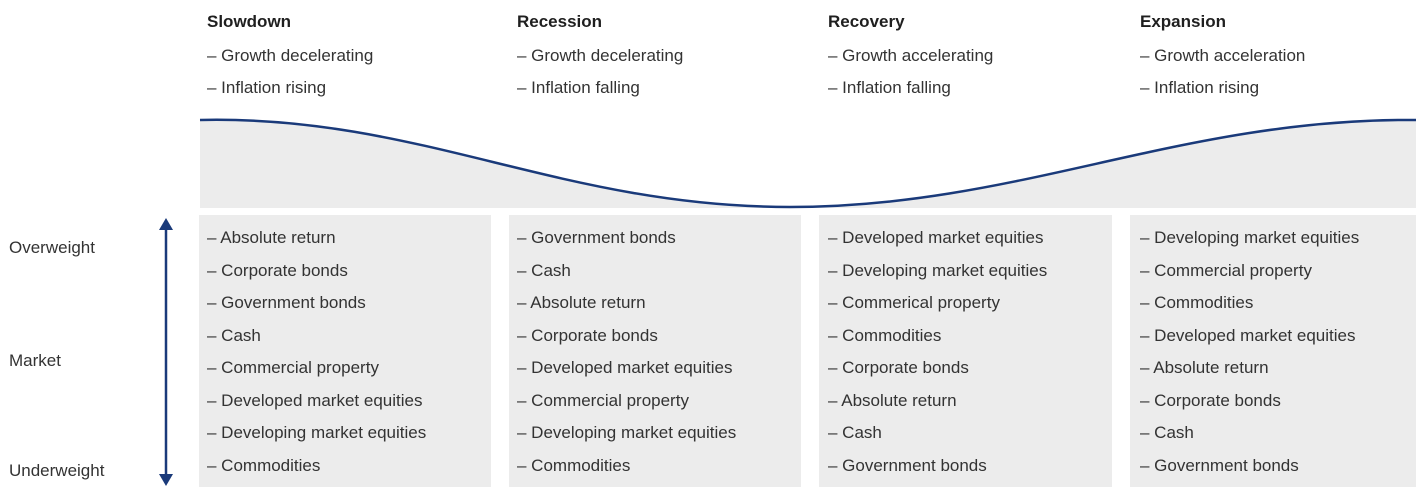 The height and width of the screenshot is (487, 1416). I want to click on phase-title: Expansion, so click(1183, 21).